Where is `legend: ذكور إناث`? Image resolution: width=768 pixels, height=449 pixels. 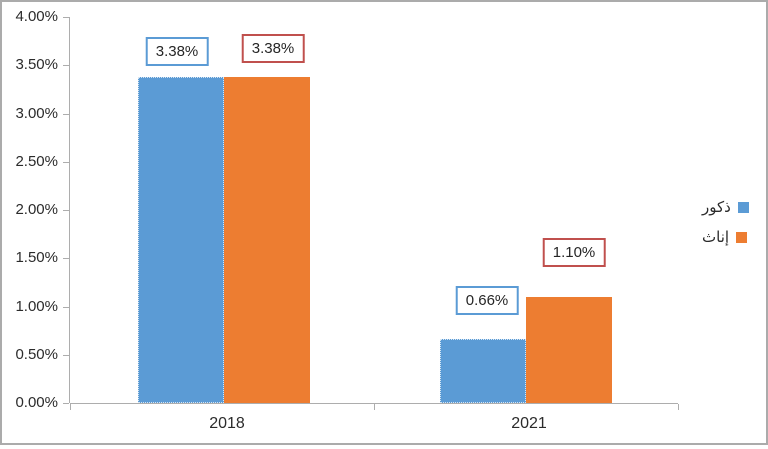 legend: ذكور إناث is located at coordinates (725, 227).